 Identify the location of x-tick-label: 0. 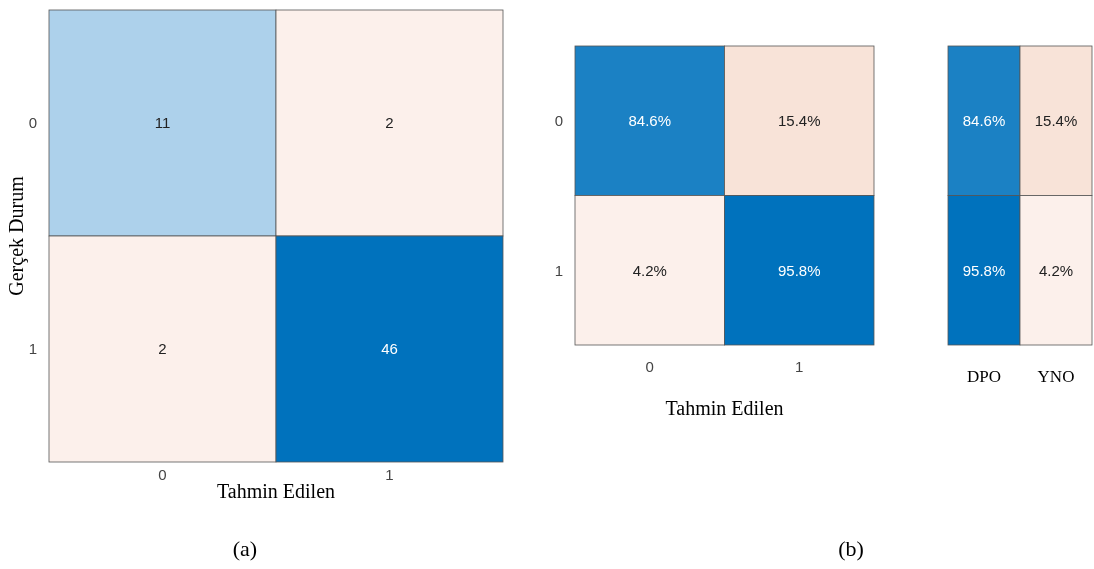
(649, 366).